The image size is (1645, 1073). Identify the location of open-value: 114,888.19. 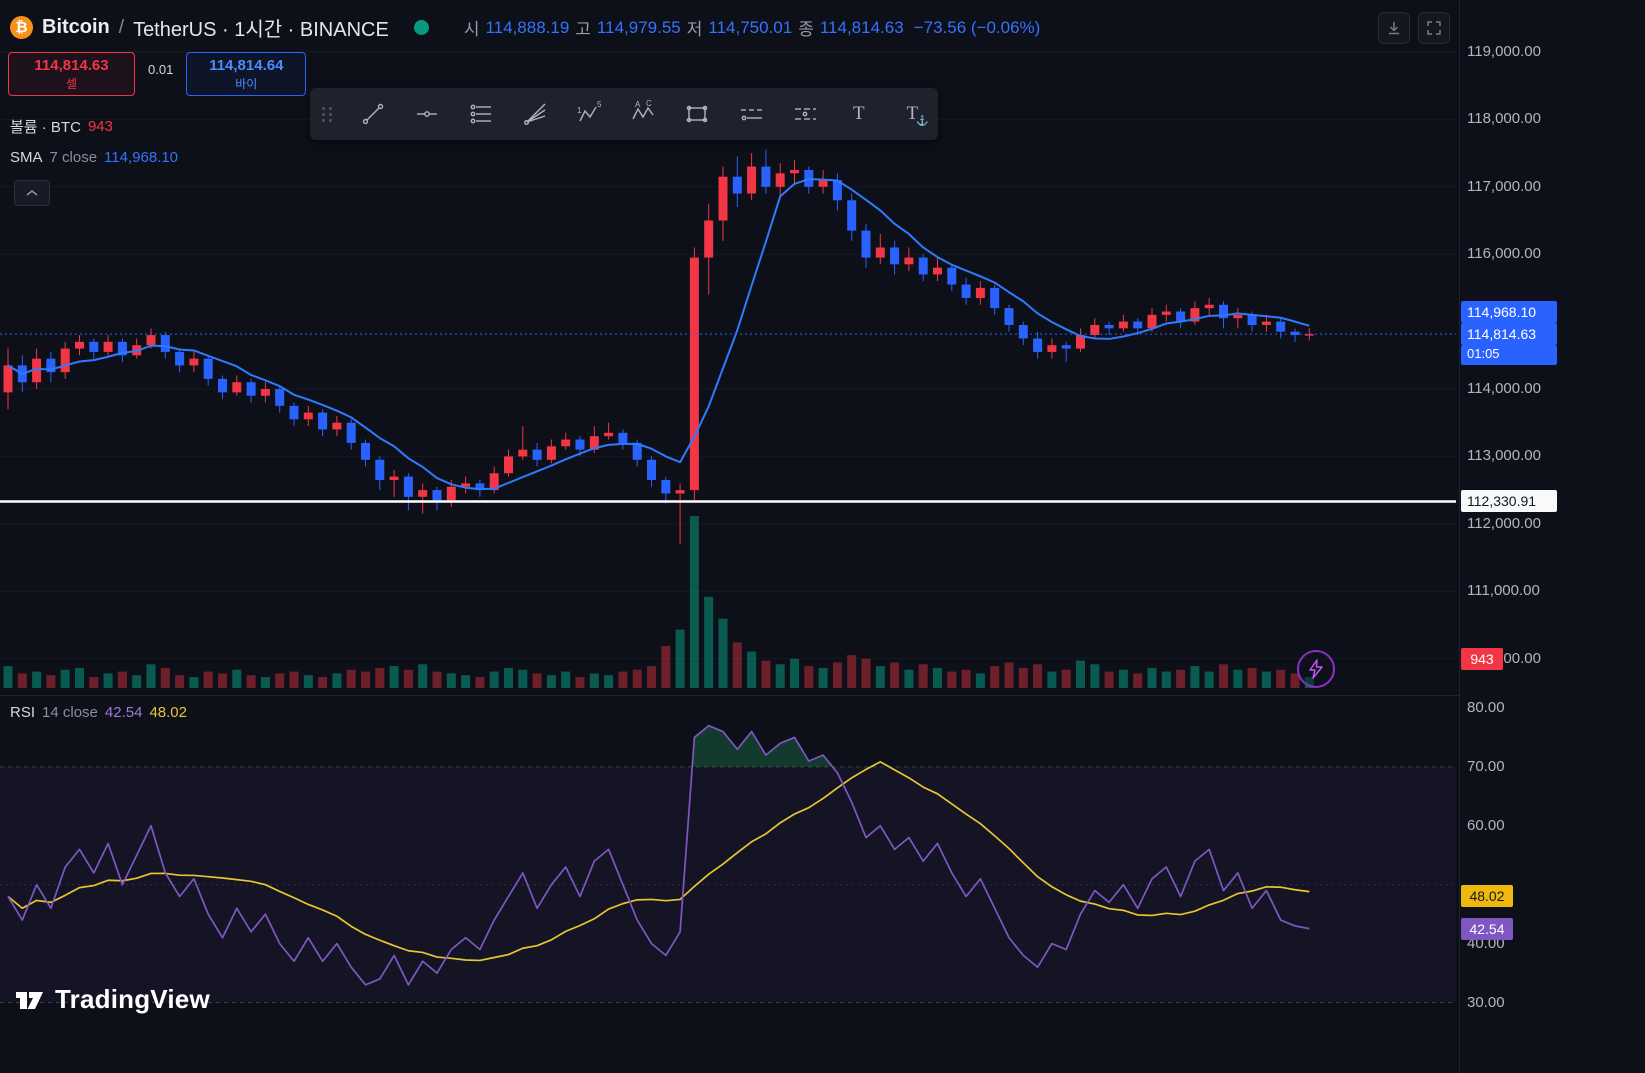
(527, 27).